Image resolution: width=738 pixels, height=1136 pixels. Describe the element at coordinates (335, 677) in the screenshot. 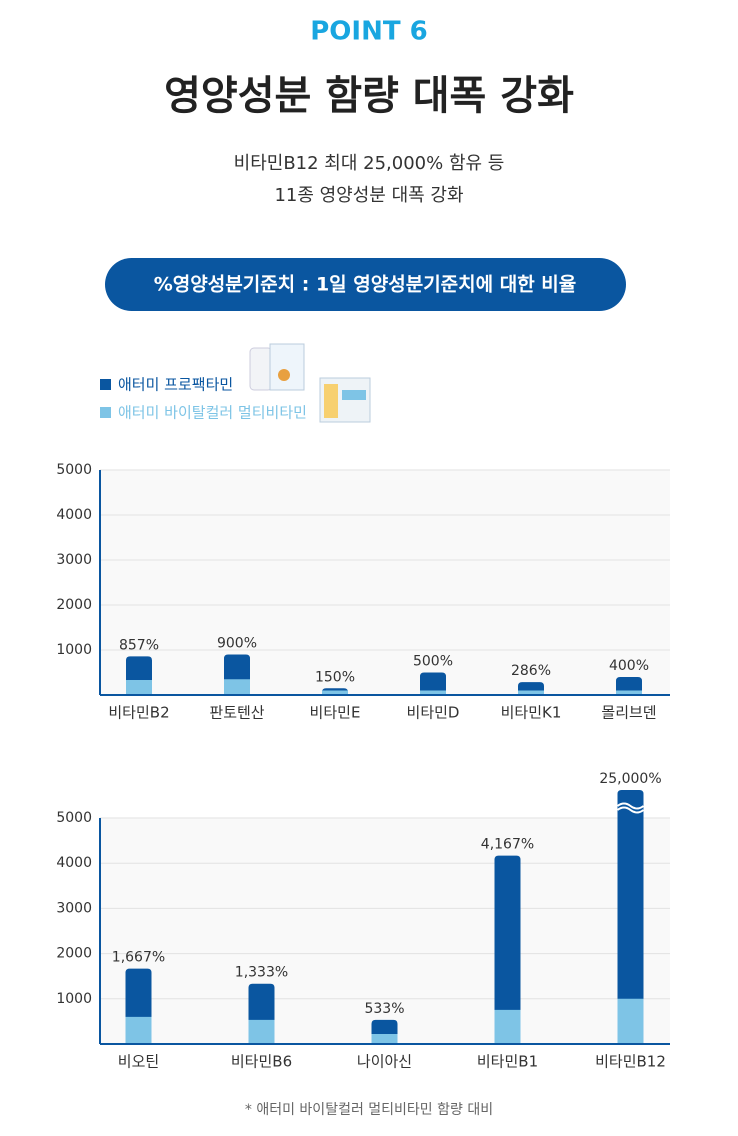

I see `value-label: 150%` at that location.